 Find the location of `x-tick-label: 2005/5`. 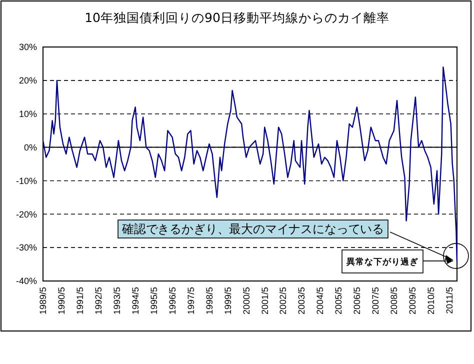

x-tick-label: 2005/5 is located at coordinates (339, 301).